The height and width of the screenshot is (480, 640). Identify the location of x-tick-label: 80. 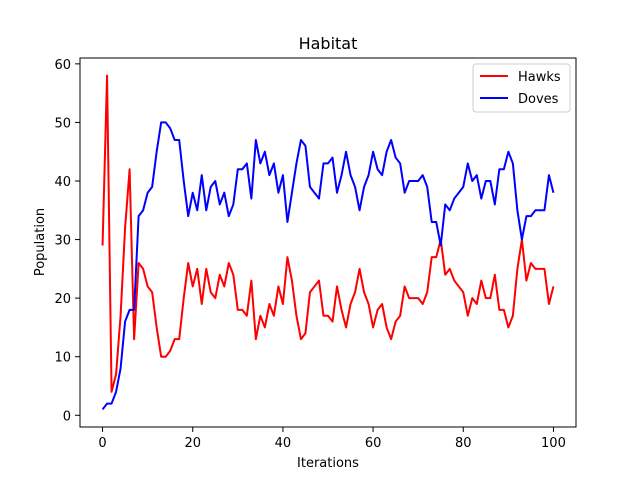
(463, 443).